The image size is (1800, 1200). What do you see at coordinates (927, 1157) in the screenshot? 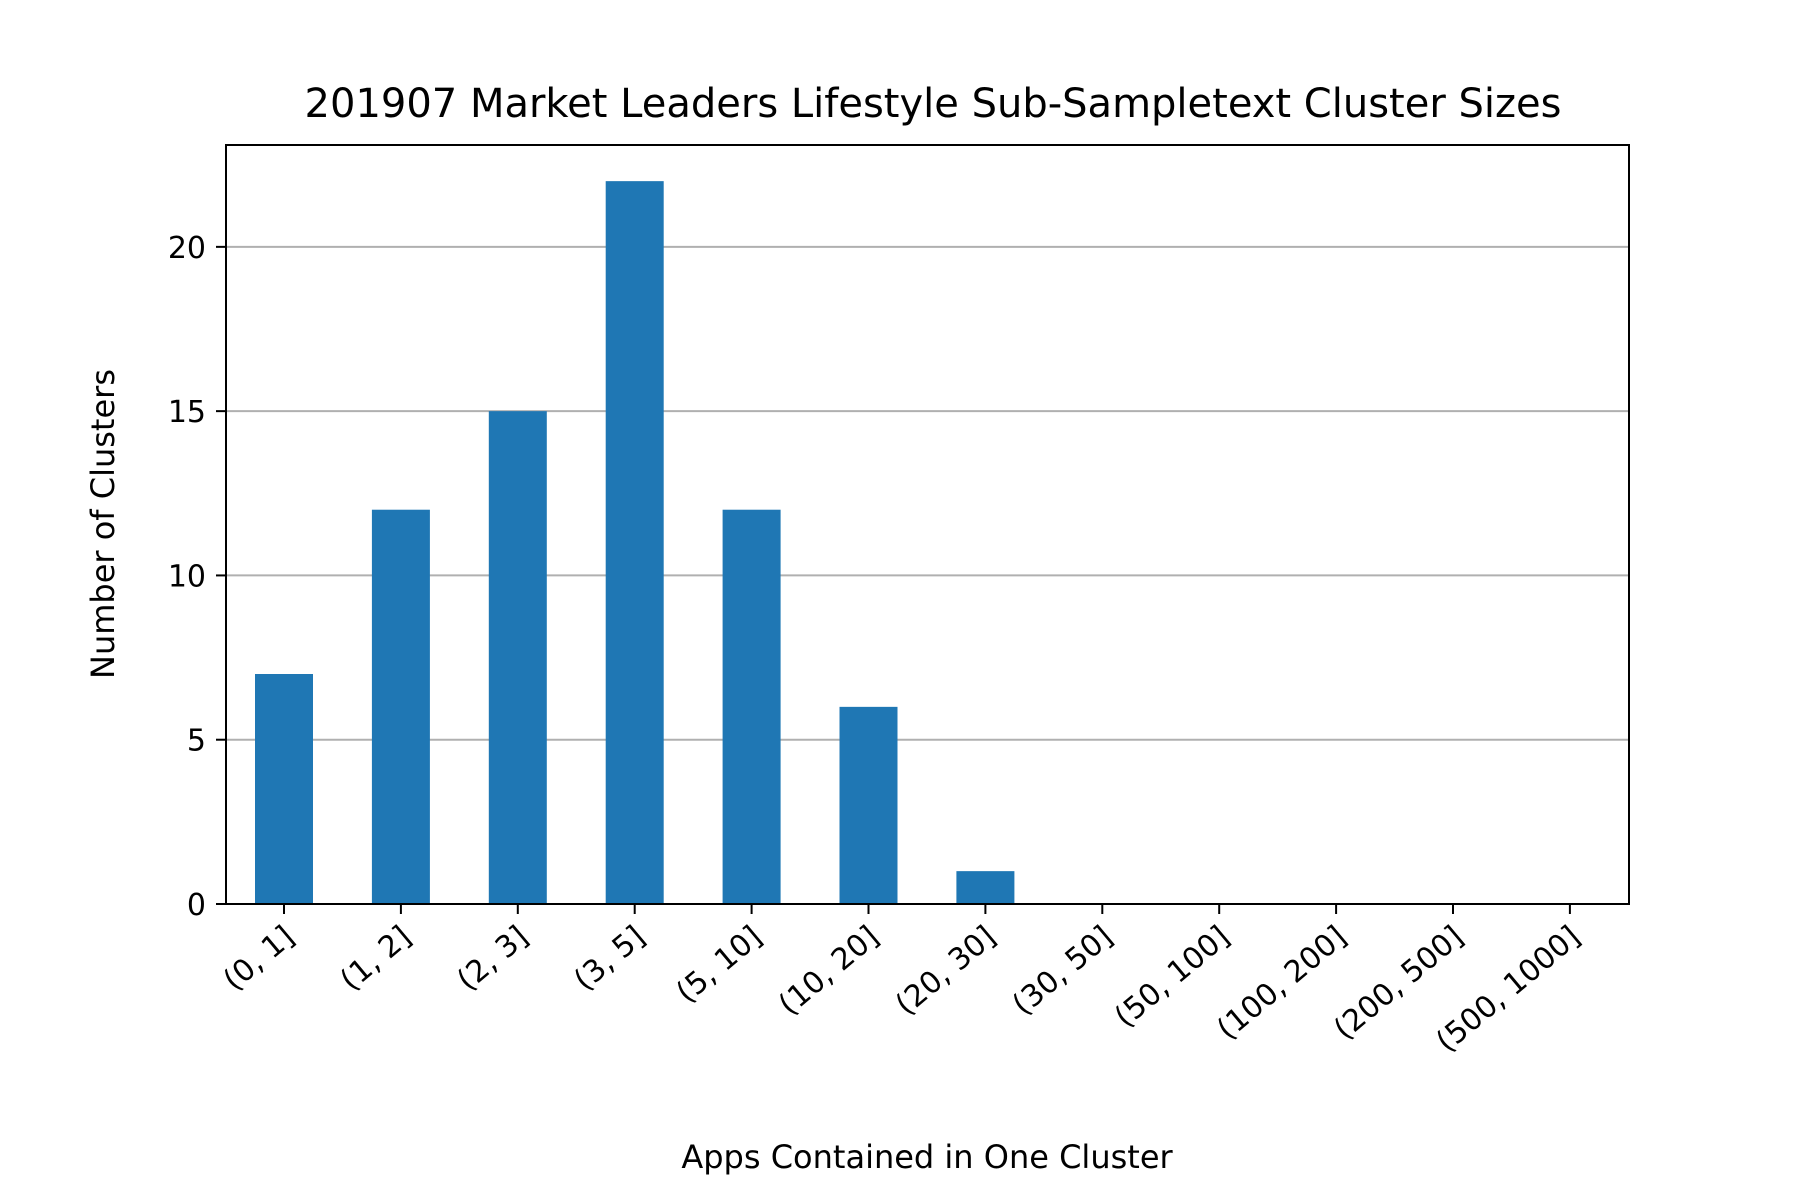
I see `x-axis-label: Apps Contained in One Cluster` at bounding box center [927, 1157].